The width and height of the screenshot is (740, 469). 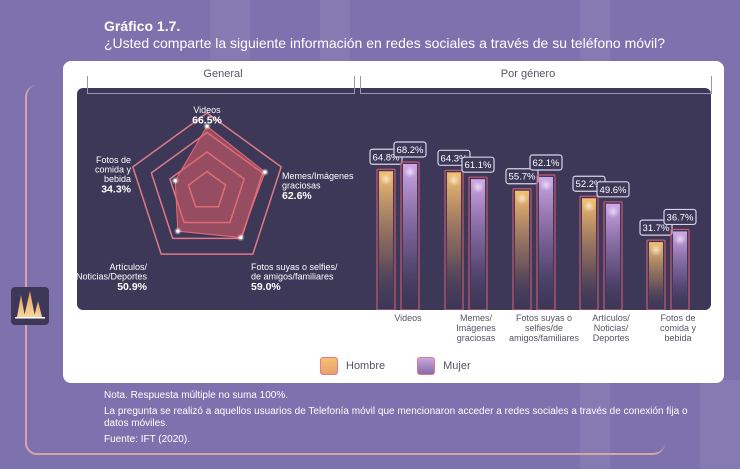 I want to click on bar-value-label: 68.2%, so click(x=410, y=150).